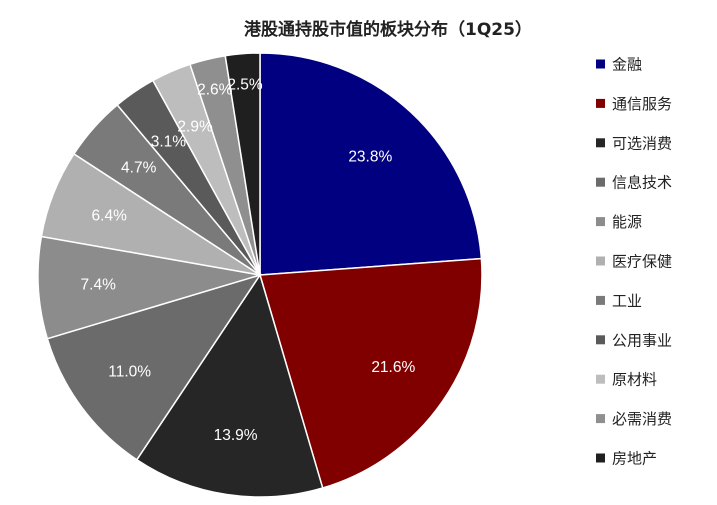 Image resolution: width=717 pixels, height=505 pixels. Describe the element at coordinates (169, 141) in the screenshot. I see `pie-data-label: 3.1%` at that location.